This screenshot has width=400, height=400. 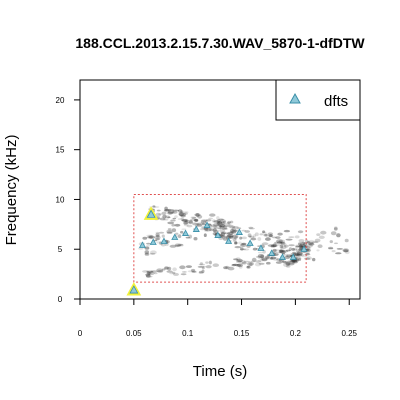 What do you see at coordinates (134, 288) in the screenshot?
I see `highlighted-point-outline` at bounding box center [134, 288].